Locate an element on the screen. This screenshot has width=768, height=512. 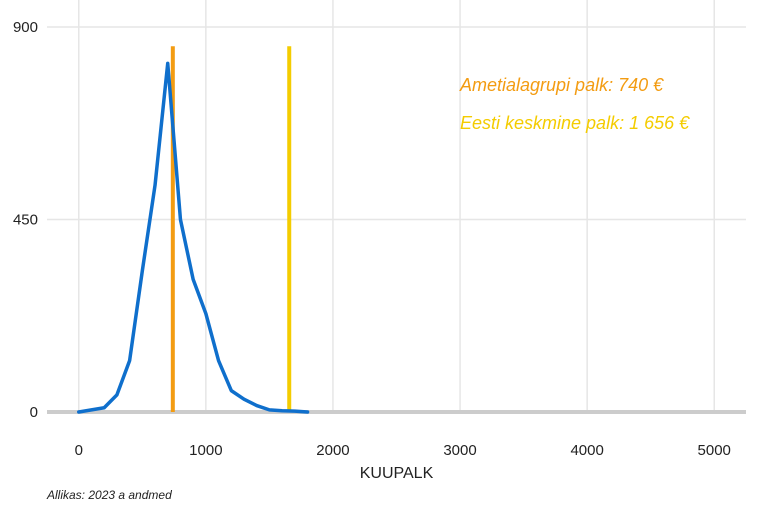
x-tick-label: 5000 is located at coordinates (714, 450).